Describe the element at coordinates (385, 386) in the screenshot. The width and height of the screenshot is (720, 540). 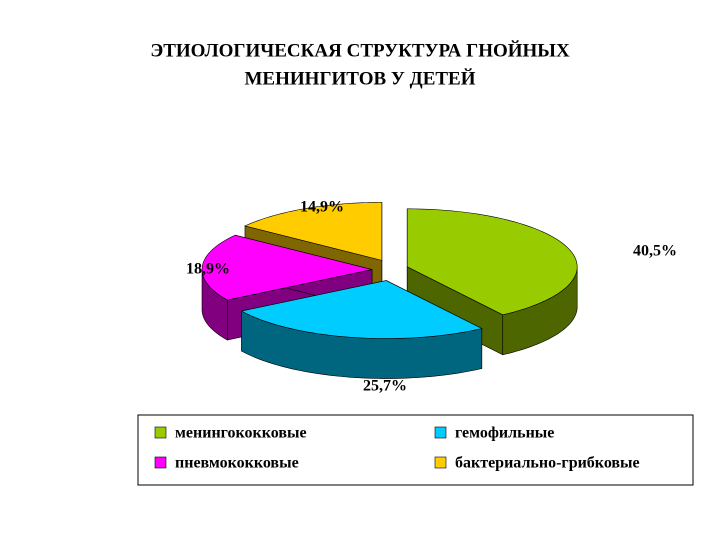
I see `data-label: 25,7%` at that location.